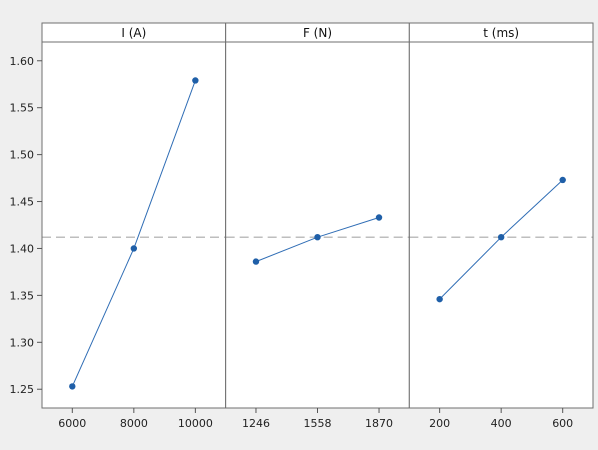  Describe the element at coordinates (22, 342) in the screenshot. I see `y-tick-label: 1.30` at that location.